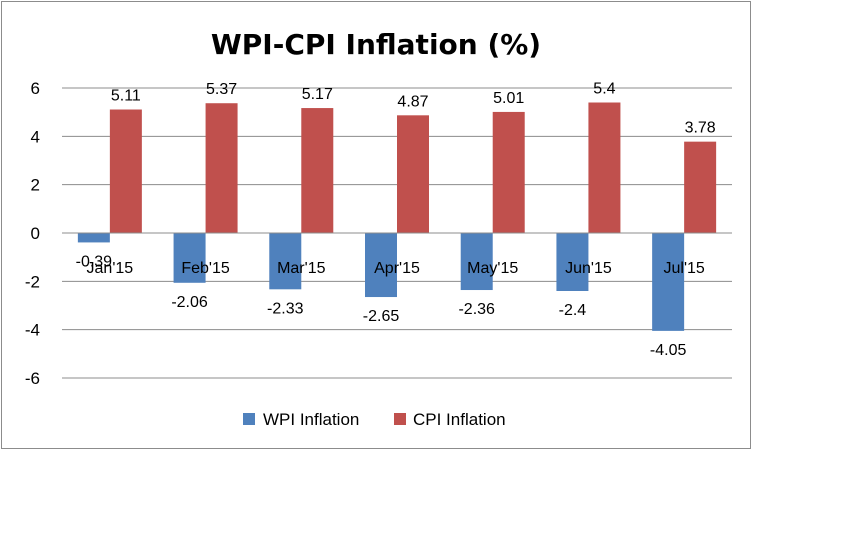 This screenshot has width=864, height=540. I want to click on legend: WPI Inflation CPI Inflation, so click(374, 419).